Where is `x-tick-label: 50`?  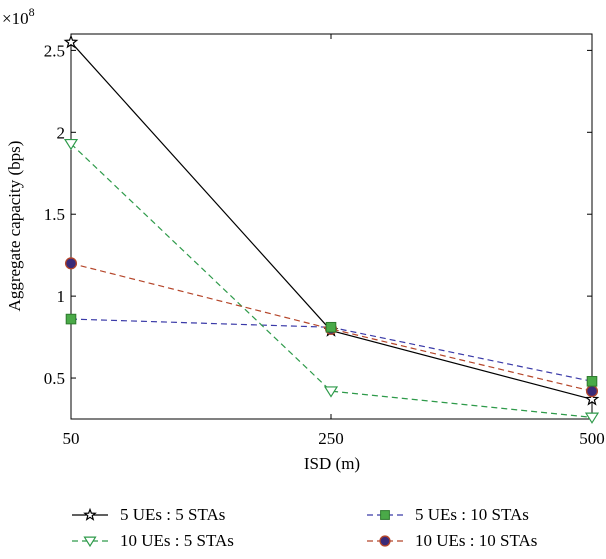 x-tick-label: 50 is located at coordinates (71, 438).